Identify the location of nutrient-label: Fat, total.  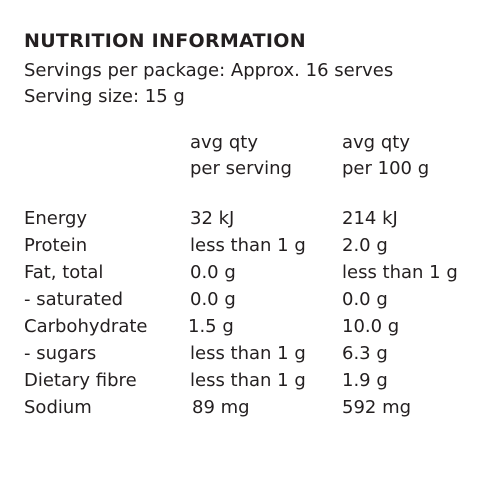
(64, 272).